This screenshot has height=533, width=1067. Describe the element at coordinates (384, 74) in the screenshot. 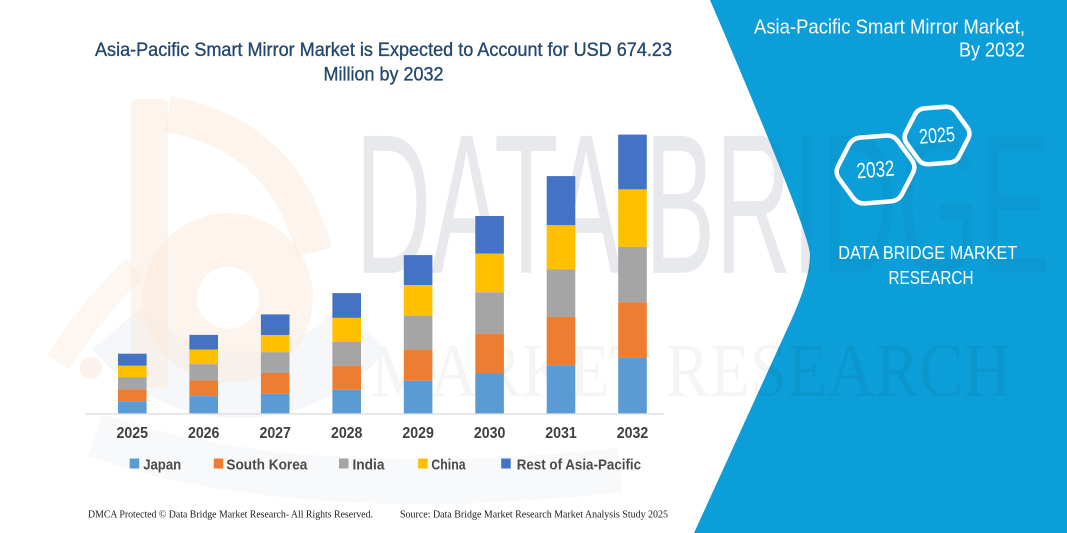

I see `svg-text: Million by 2032` at that location.